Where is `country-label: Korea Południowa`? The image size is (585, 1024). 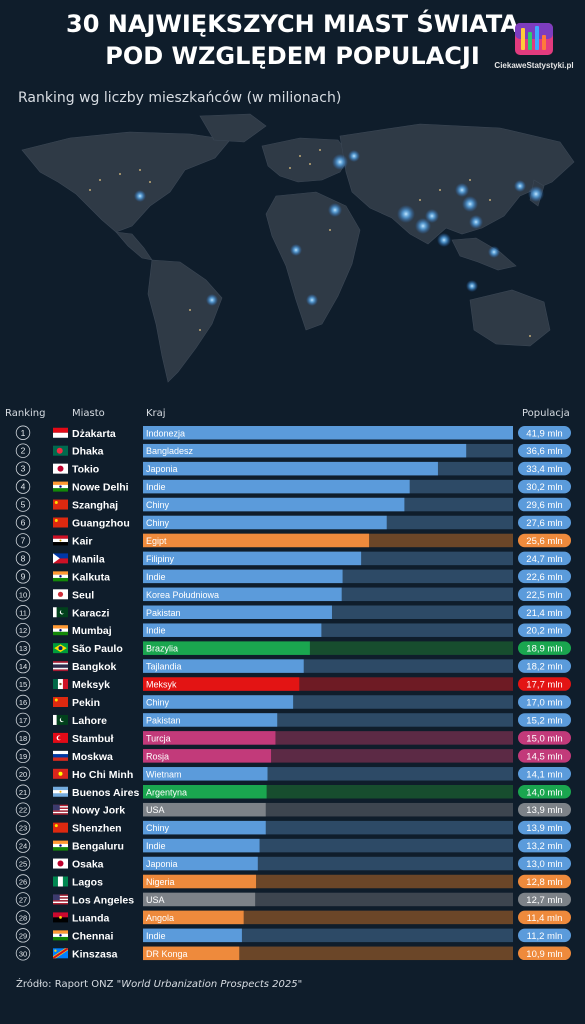 country-label: Korea Południowa is located at coordinates (182, 595).